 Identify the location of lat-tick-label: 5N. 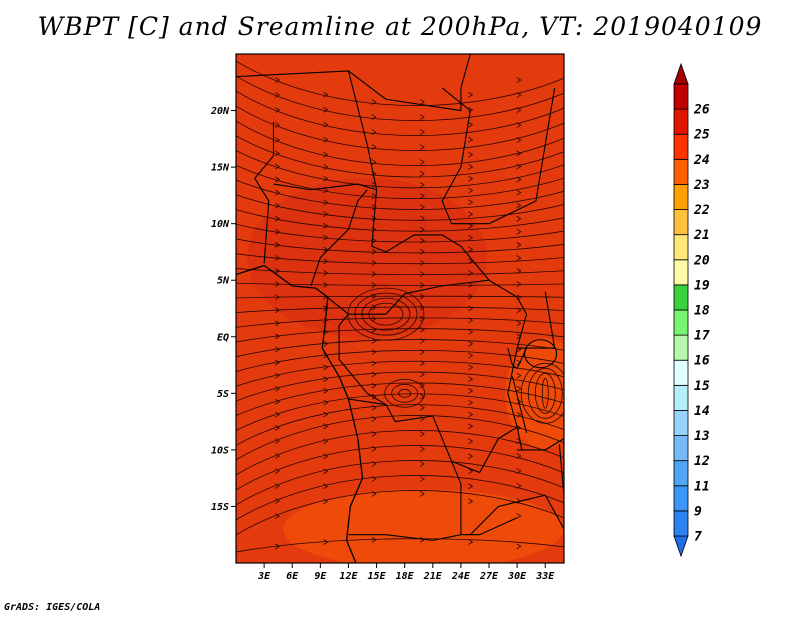
(223, 281).